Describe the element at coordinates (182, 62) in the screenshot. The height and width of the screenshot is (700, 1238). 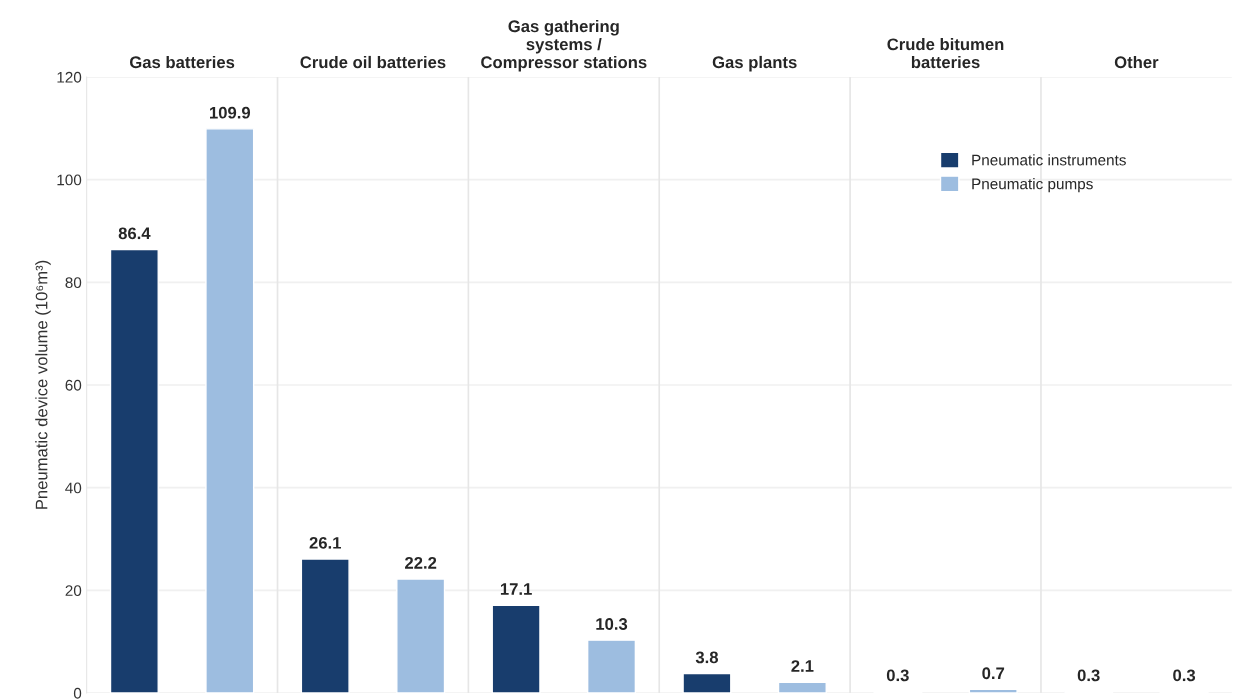
I see `x-tick-label: Gas batteries` at that location.